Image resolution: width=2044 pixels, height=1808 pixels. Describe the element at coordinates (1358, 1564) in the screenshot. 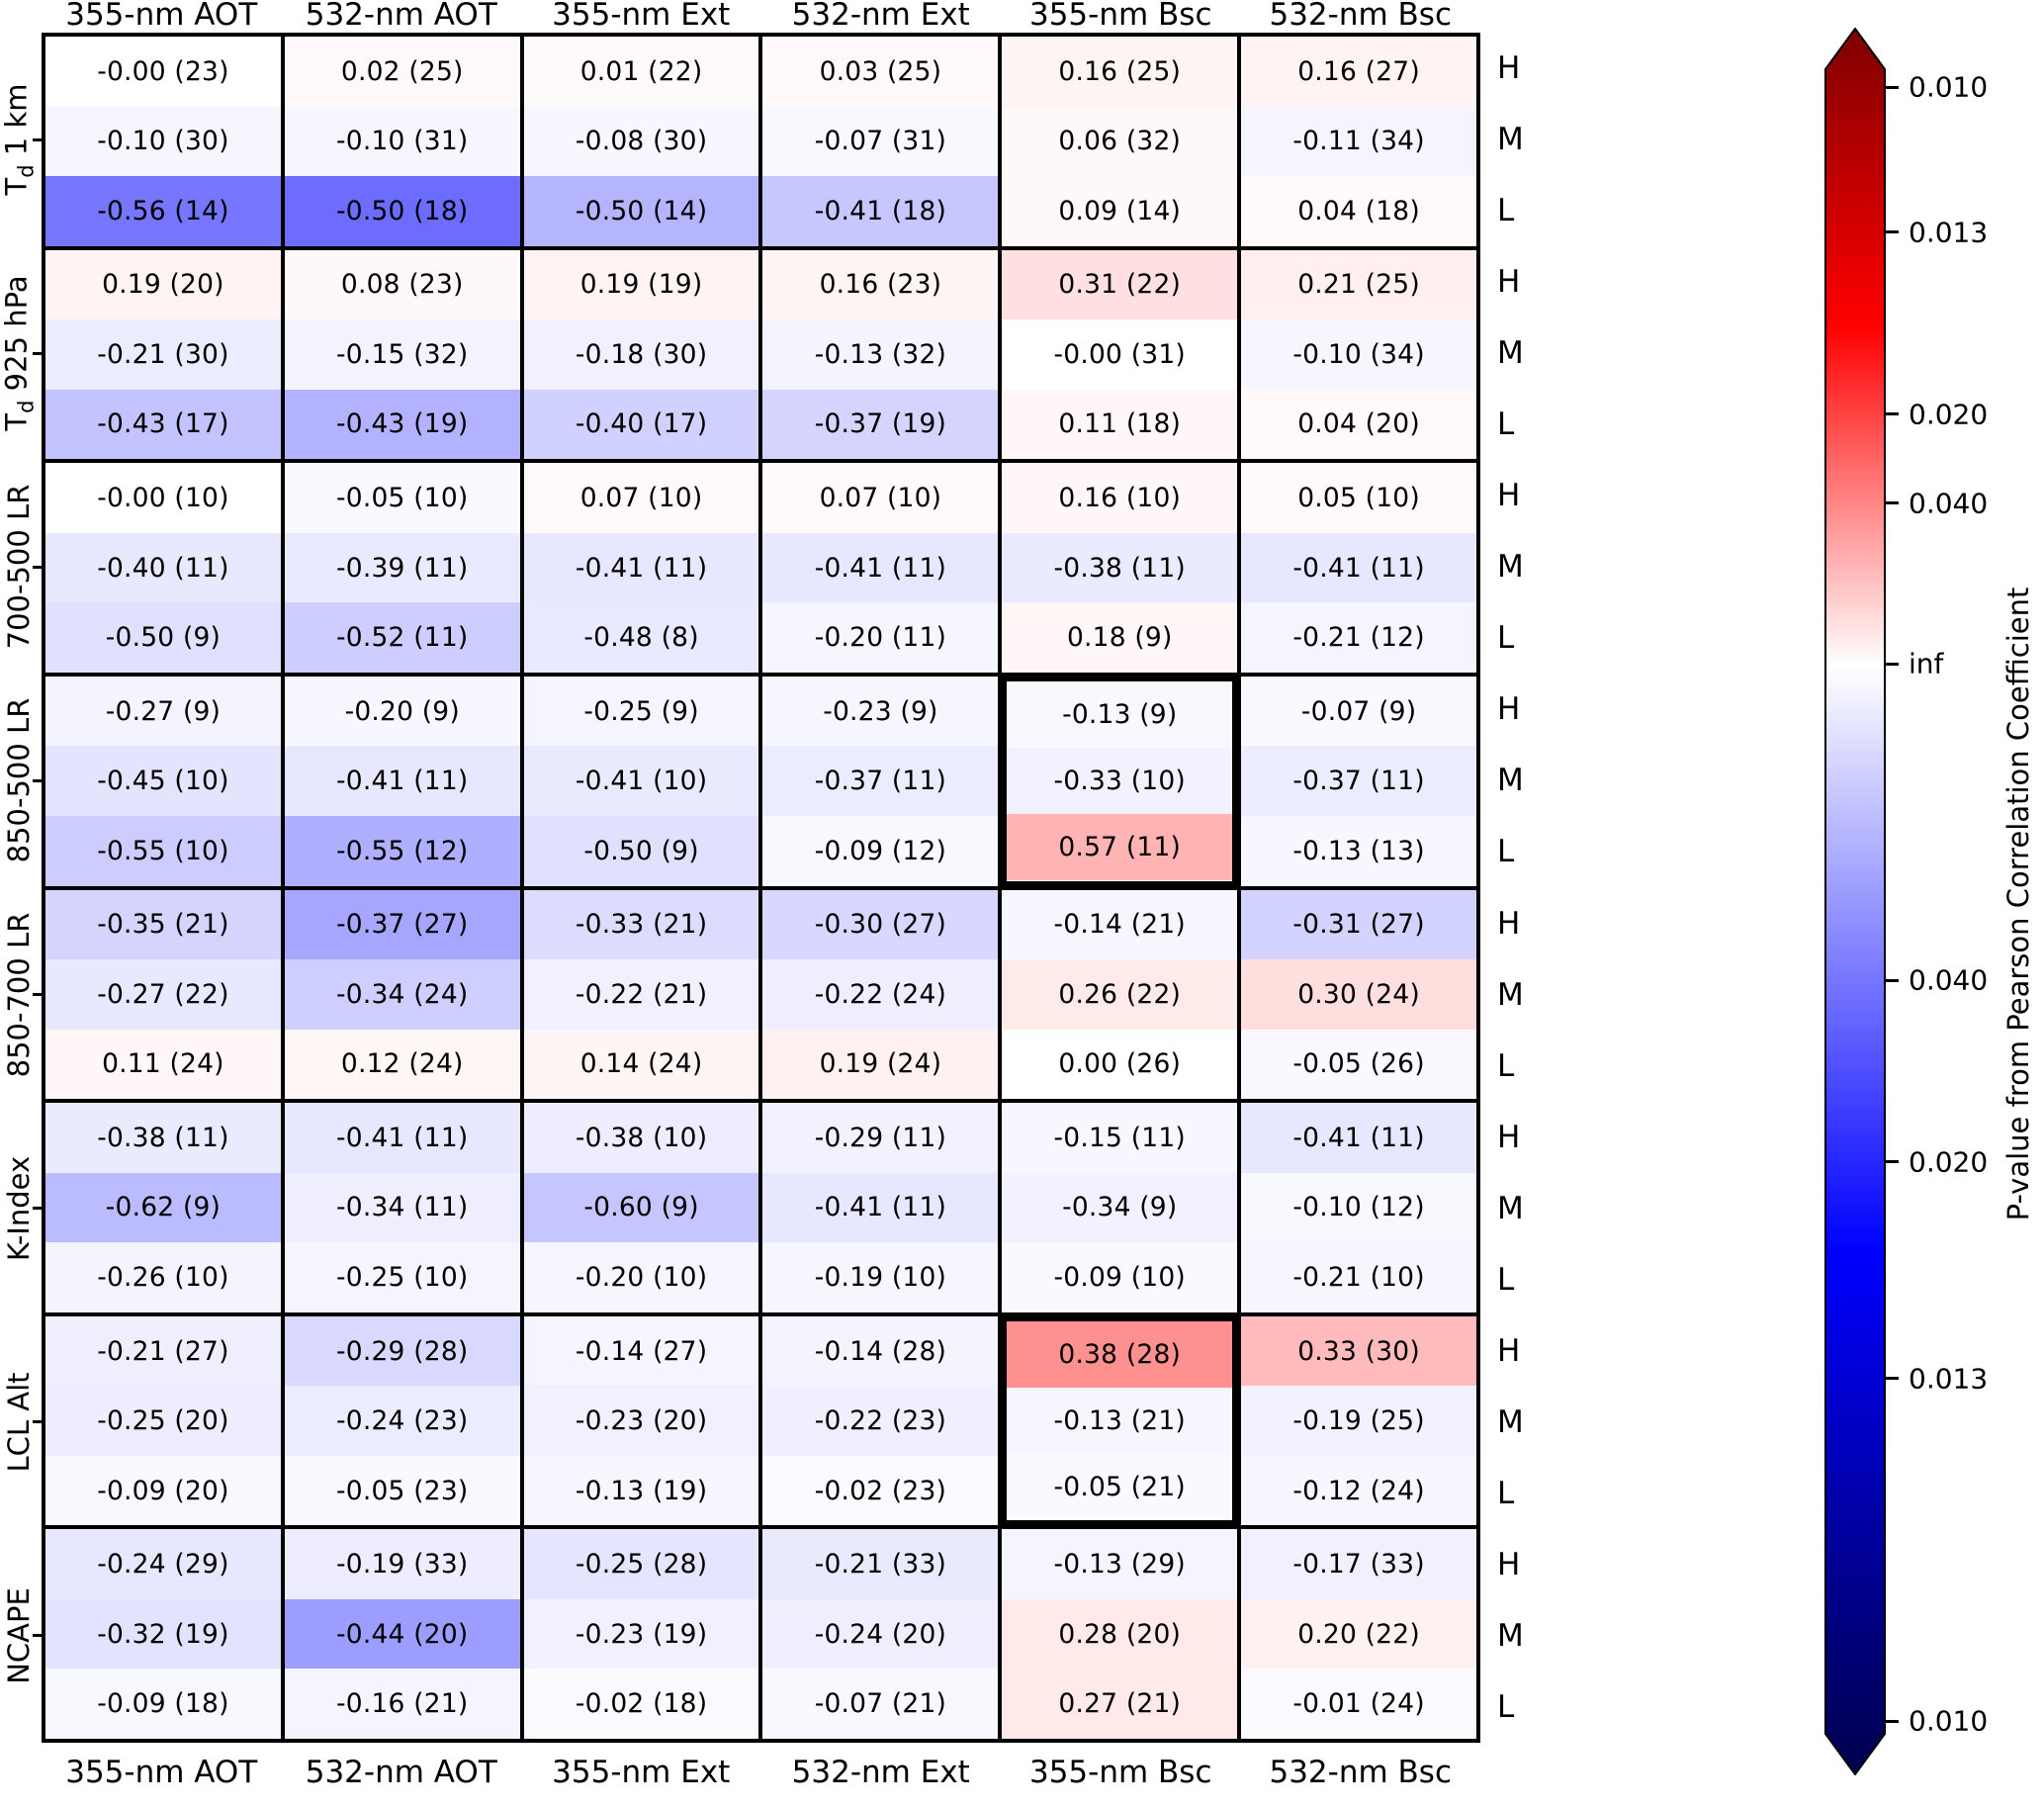

I see `heatmap-cell: -0.17 (33)` at that location.